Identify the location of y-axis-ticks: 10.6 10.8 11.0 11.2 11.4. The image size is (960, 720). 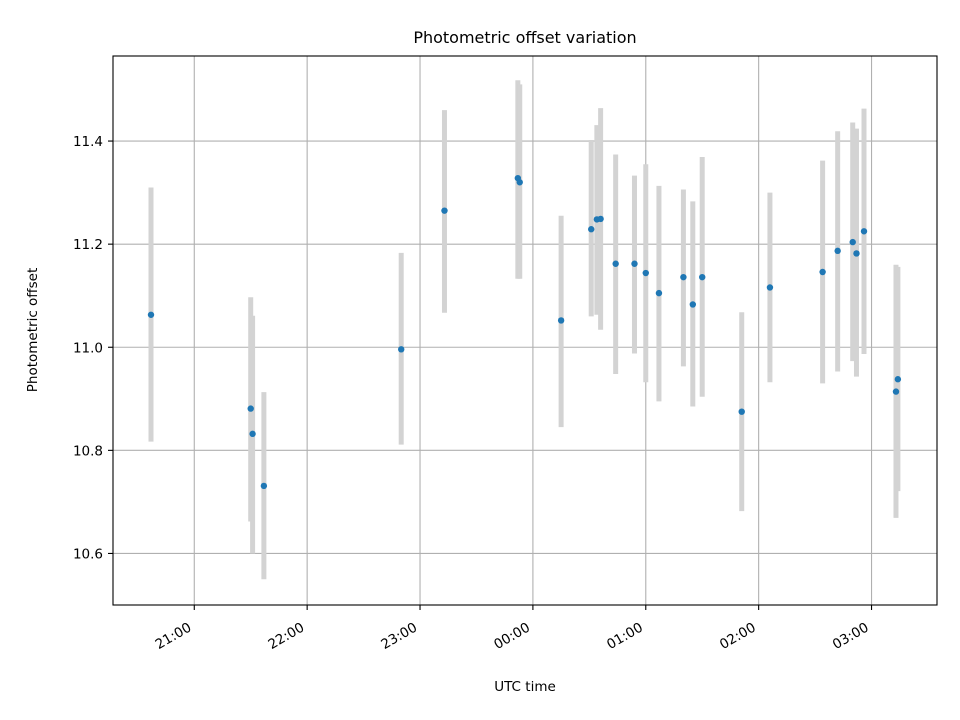
(93, 348).